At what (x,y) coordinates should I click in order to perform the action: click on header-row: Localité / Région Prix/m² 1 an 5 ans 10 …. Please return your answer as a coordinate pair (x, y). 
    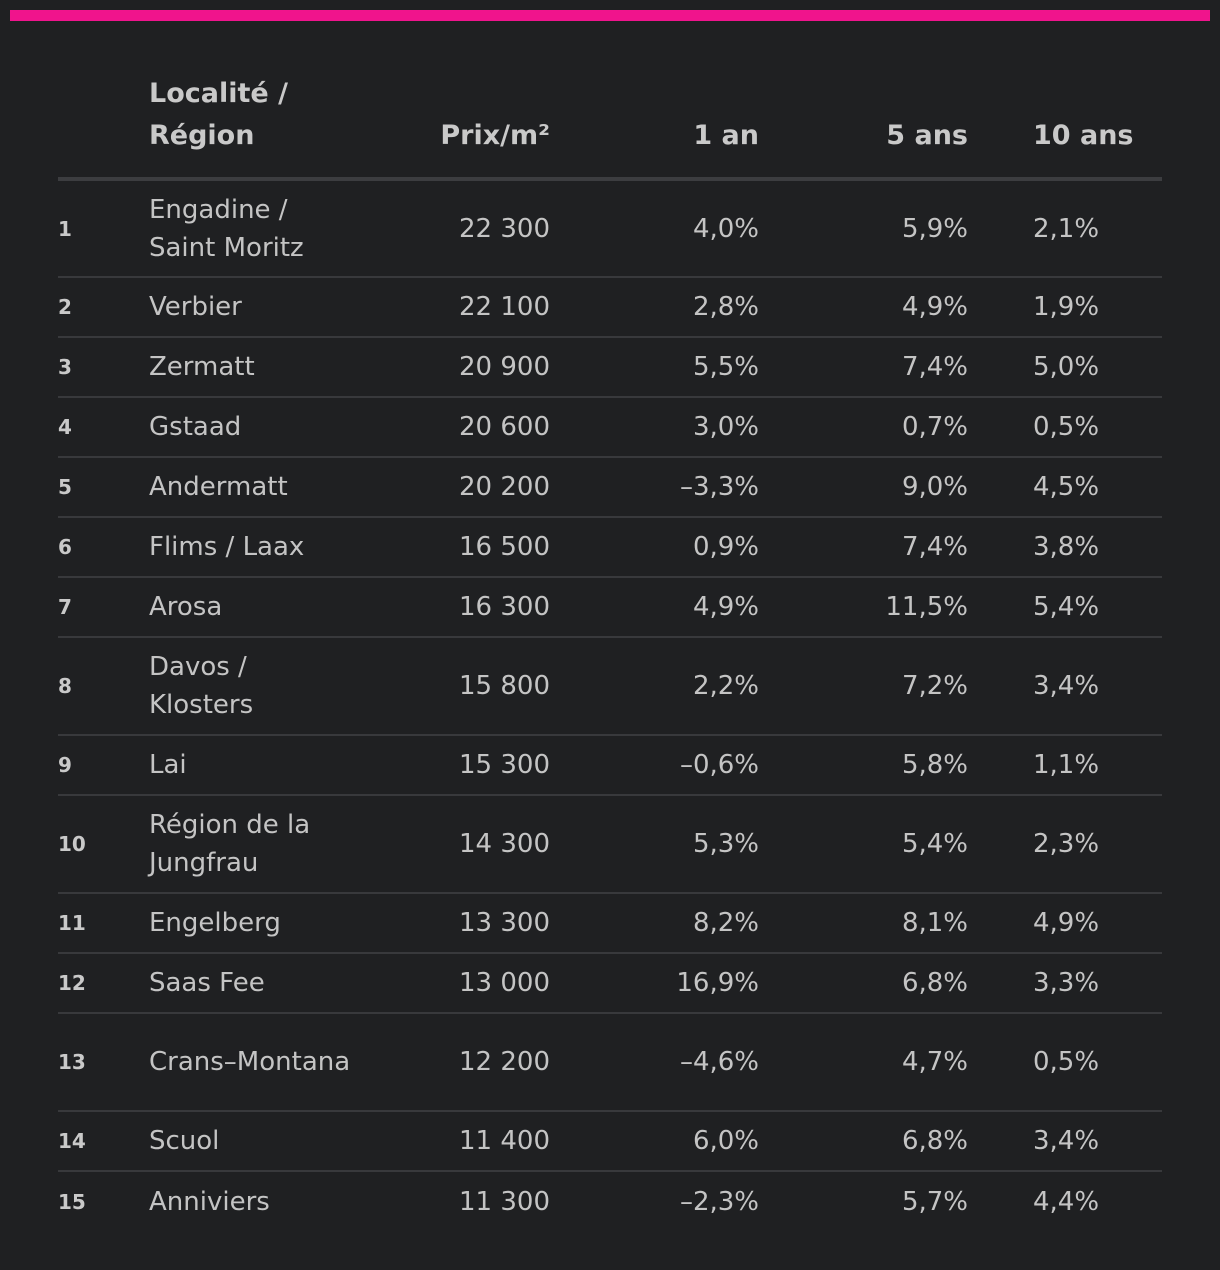
    Looking at the image, I should click on (610, 119).